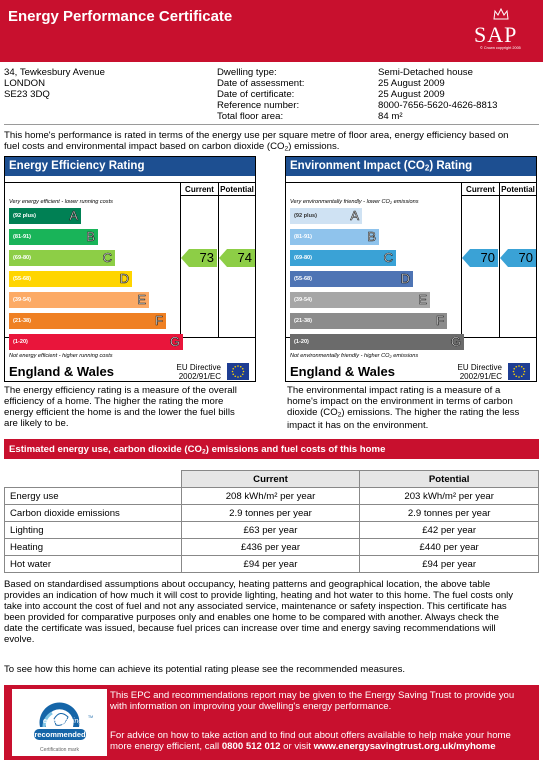  Describe the element at coordinates (54, 72) in the screenshot. I see `address-line: 34, Tewkesbury Avenue` at that location.